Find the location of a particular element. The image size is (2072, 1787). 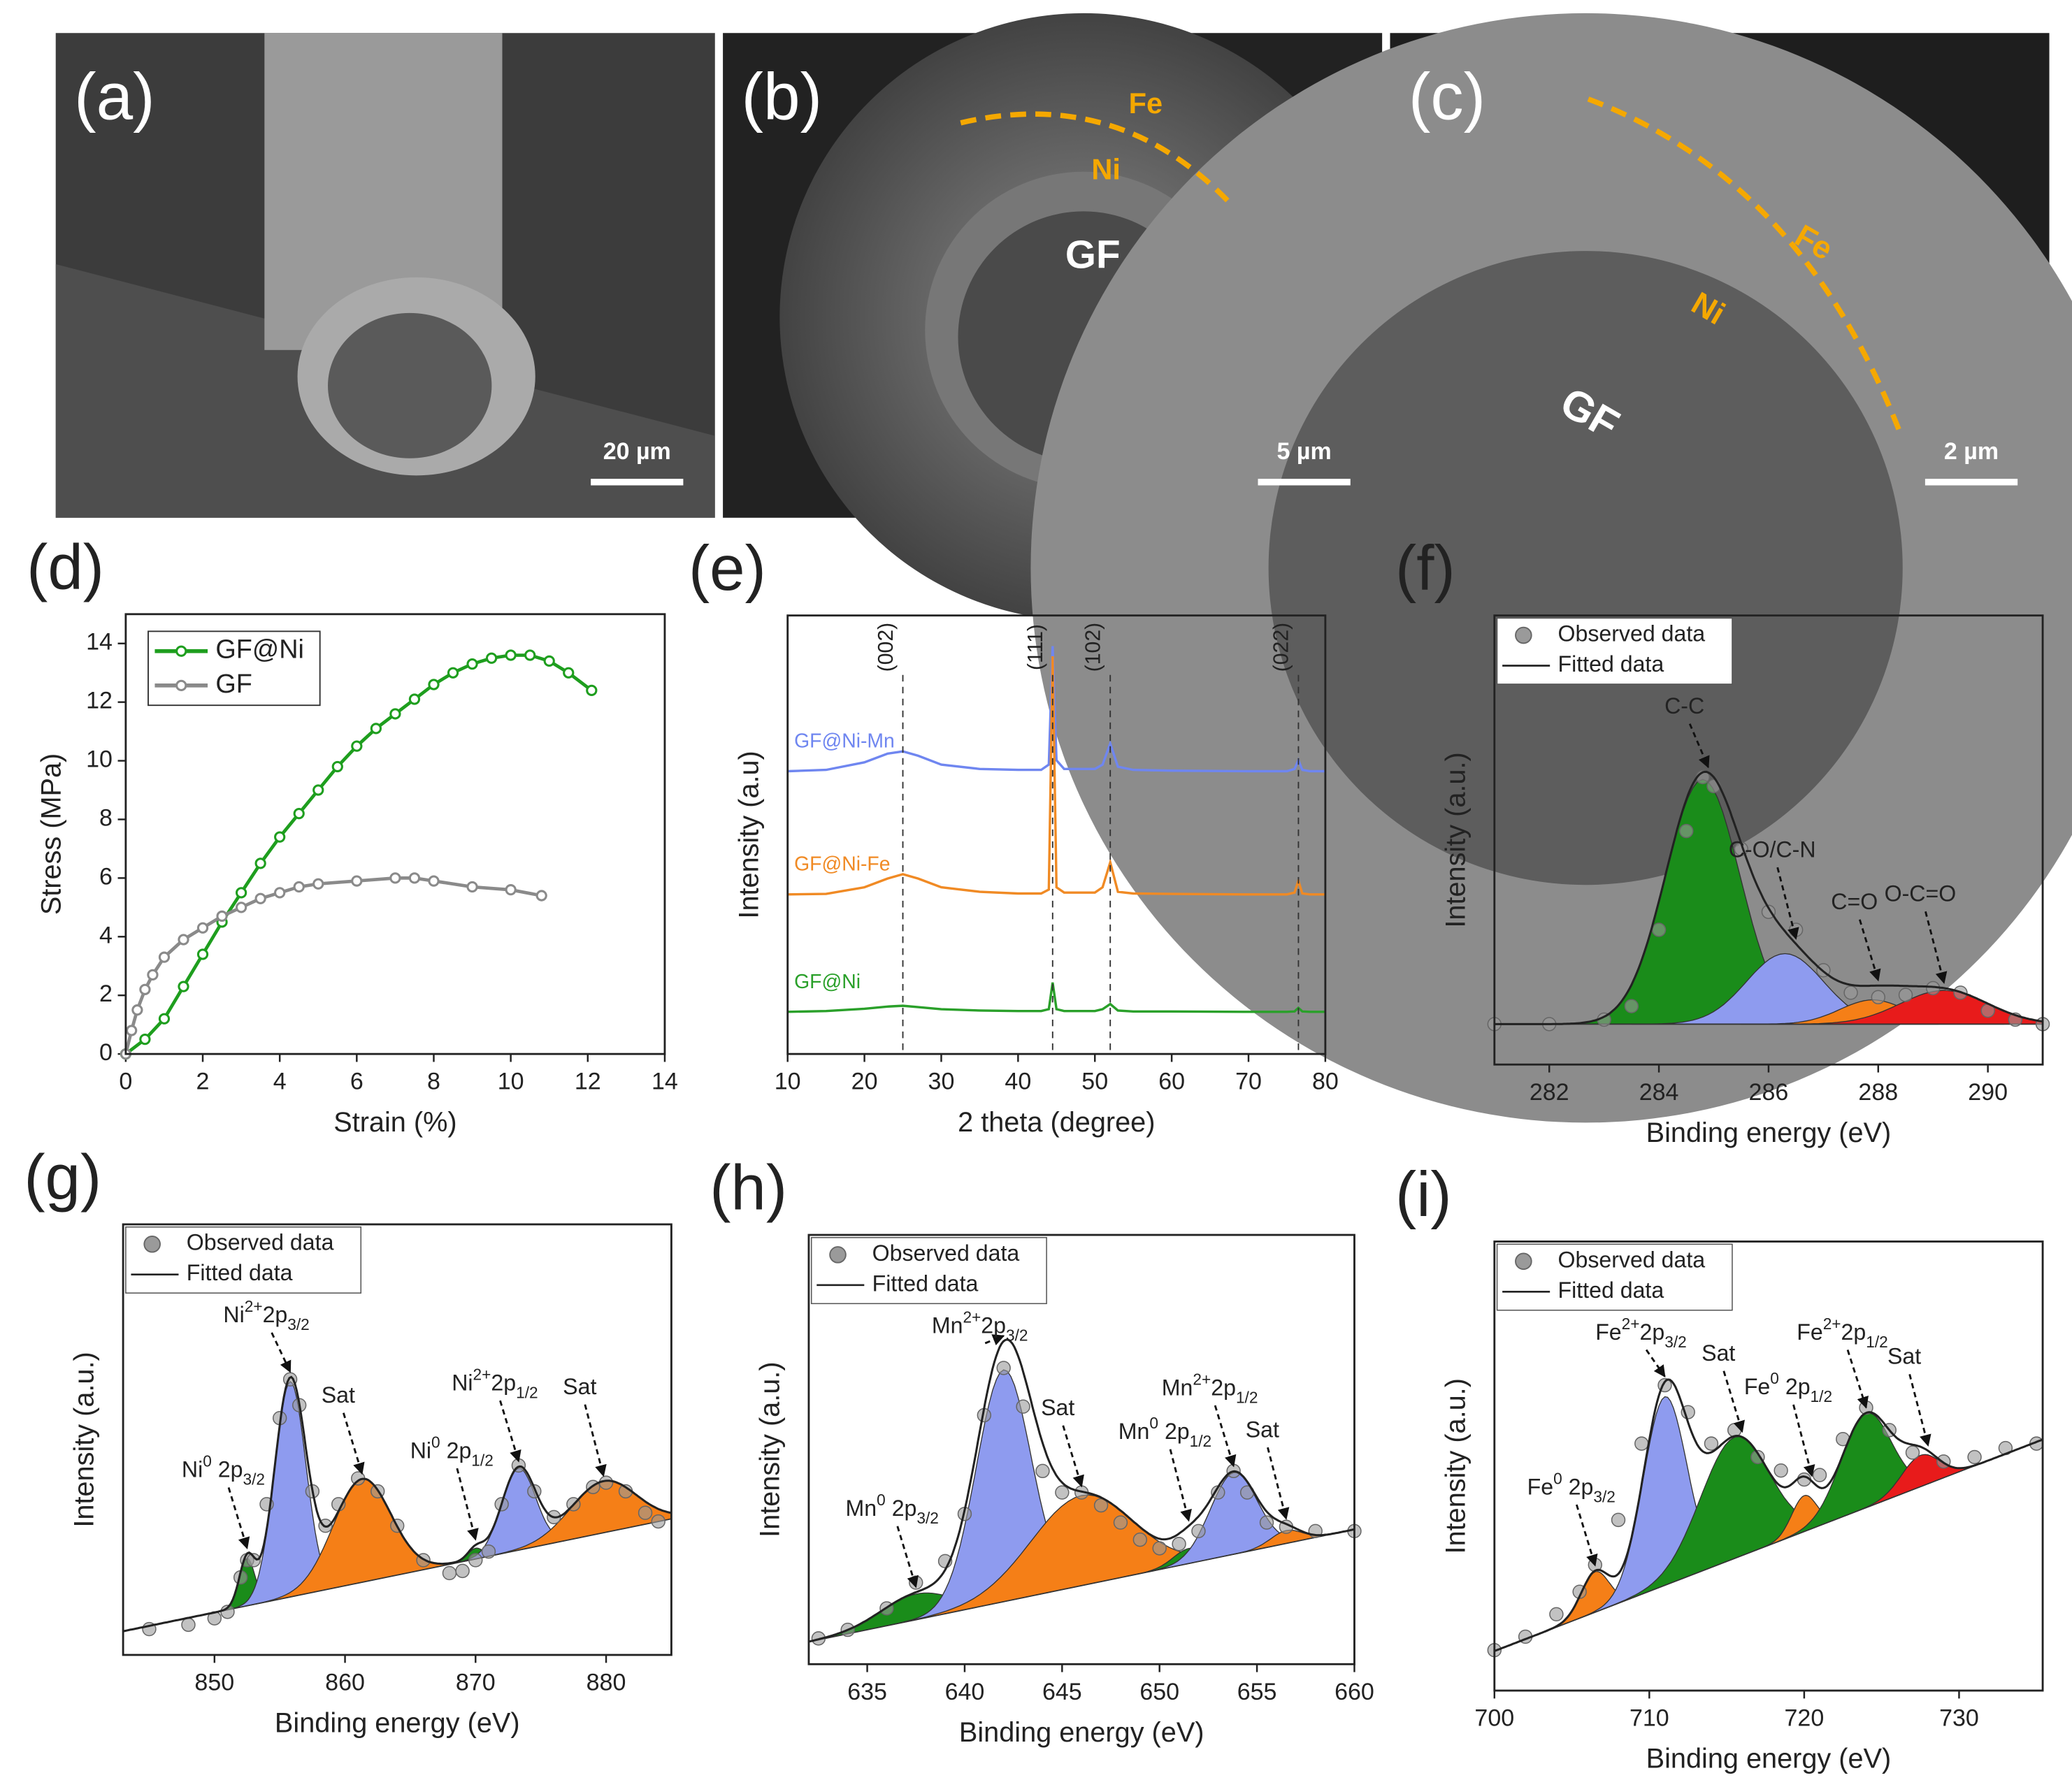

reference-label: (102) is located at coordinates (1093, 647).